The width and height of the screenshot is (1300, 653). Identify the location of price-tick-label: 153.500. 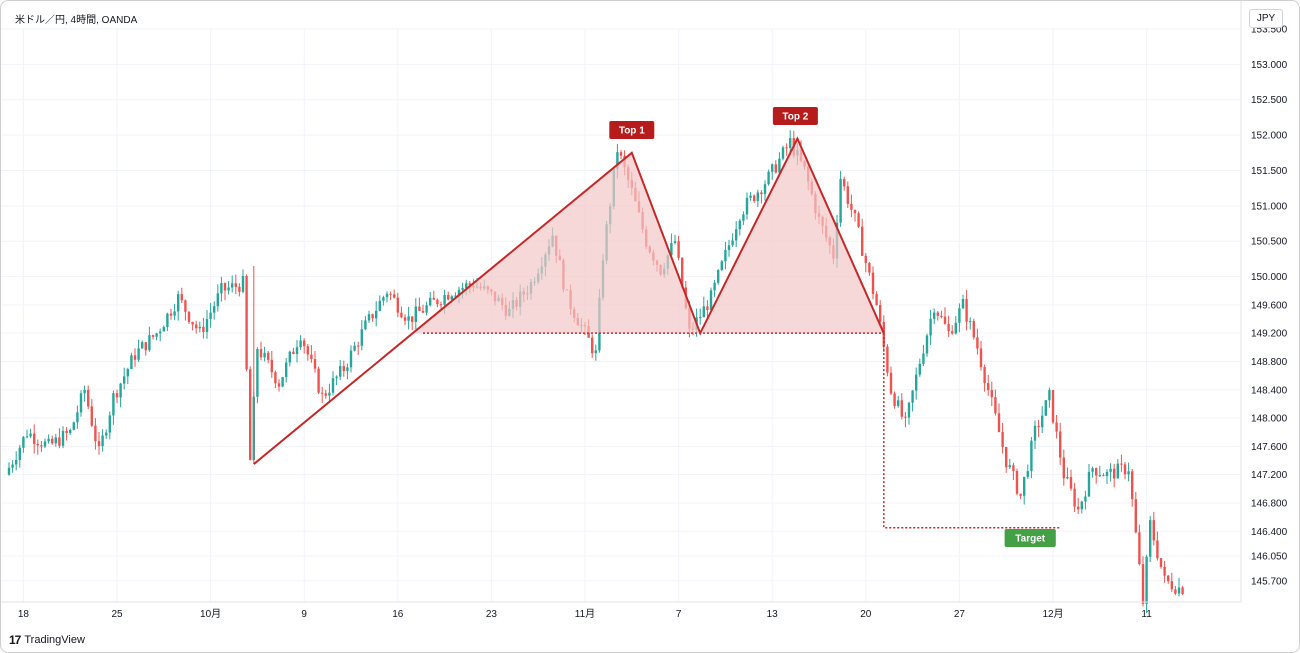
(1269, 30).